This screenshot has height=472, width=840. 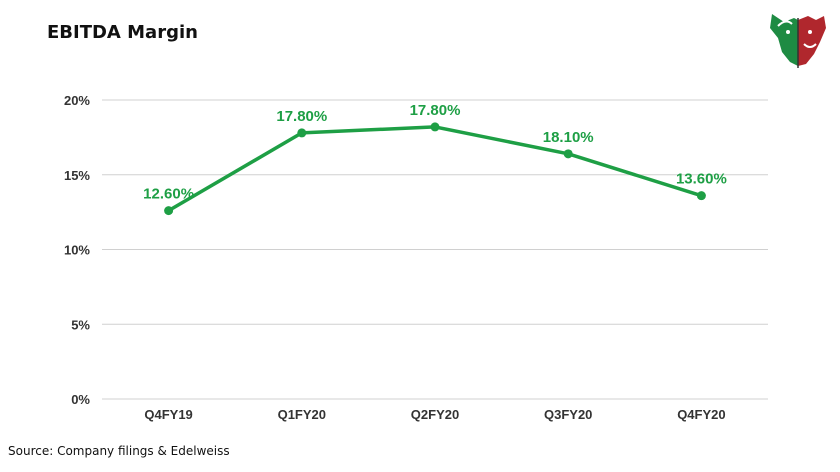 I want to click on y-tick-label: 0%, so click(x=80, y=399).